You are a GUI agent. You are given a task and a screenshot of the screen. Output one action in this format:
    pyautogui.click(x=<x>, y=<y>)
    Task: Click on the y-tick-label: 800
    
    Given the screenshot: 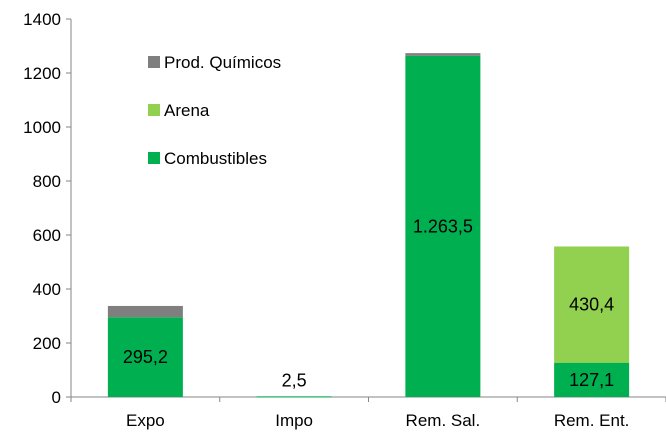 What is the action you would take?
    pyautogui.click(x=47, y=181)
    